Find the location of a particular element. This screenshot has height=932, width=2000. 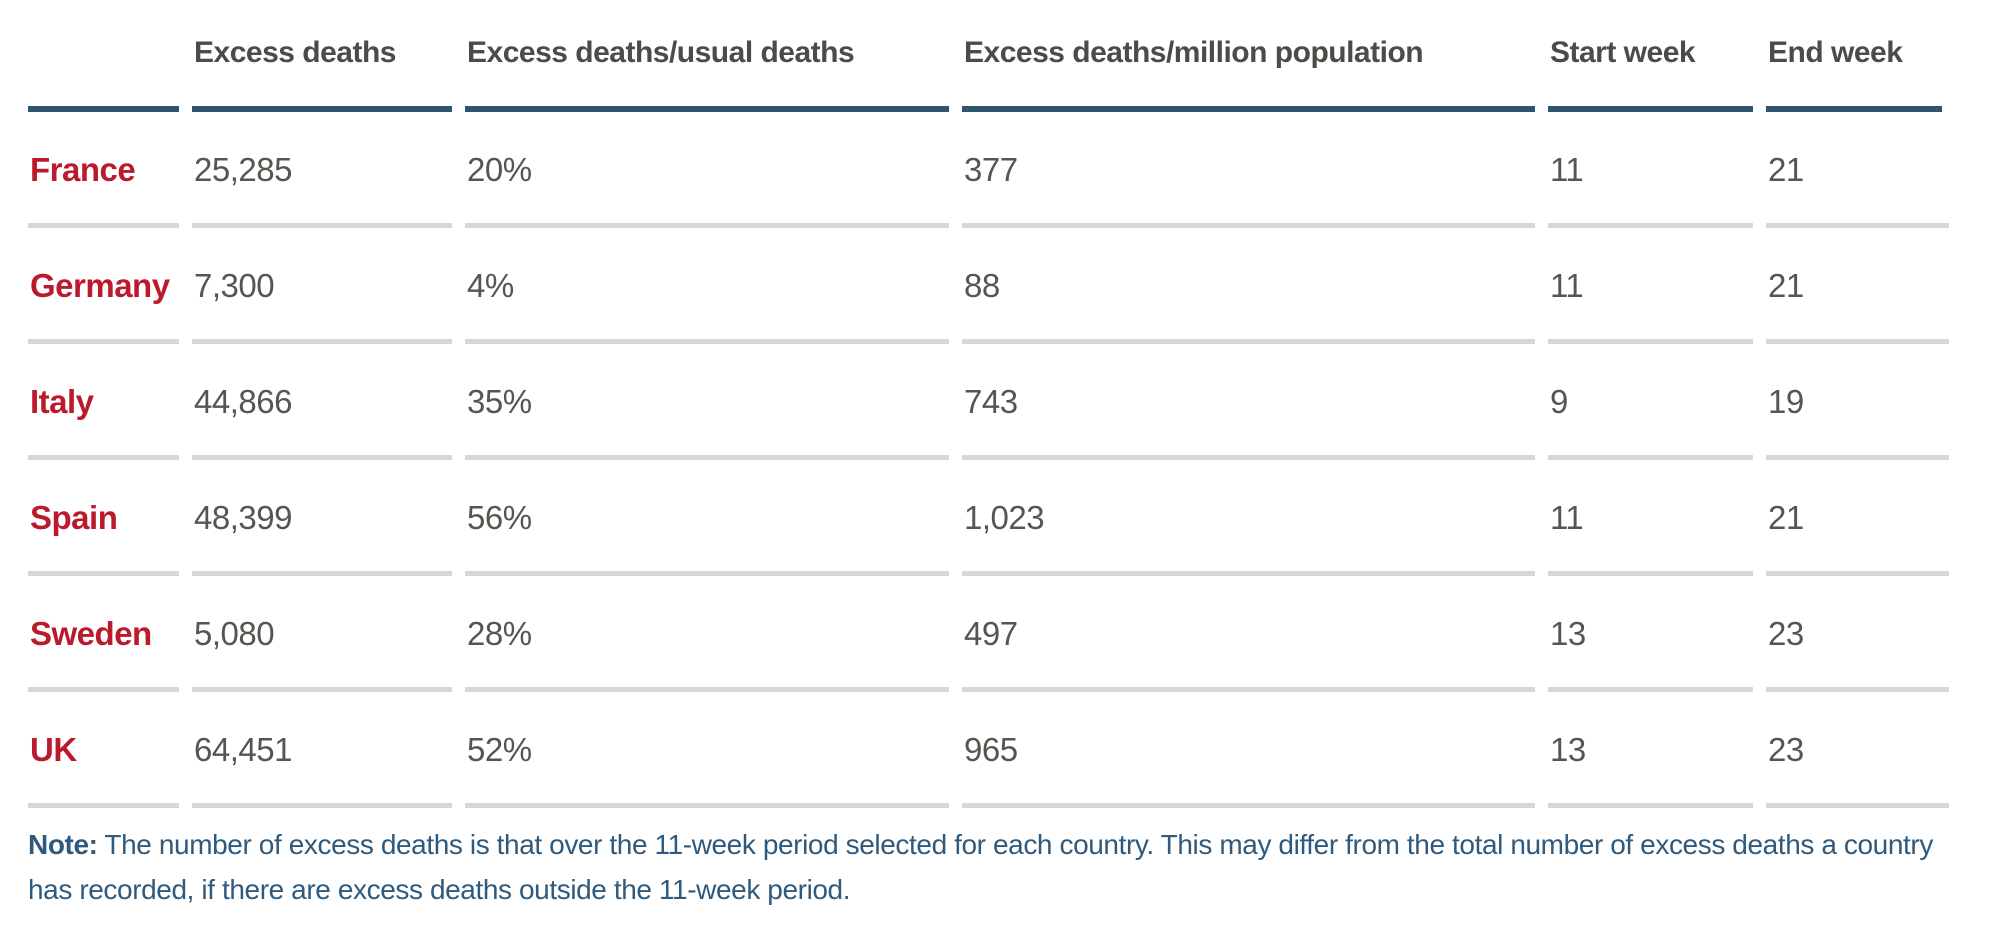

column-header-excess-per-usual: Excess deaths/usual deaths is located at coordinates (713, 56).